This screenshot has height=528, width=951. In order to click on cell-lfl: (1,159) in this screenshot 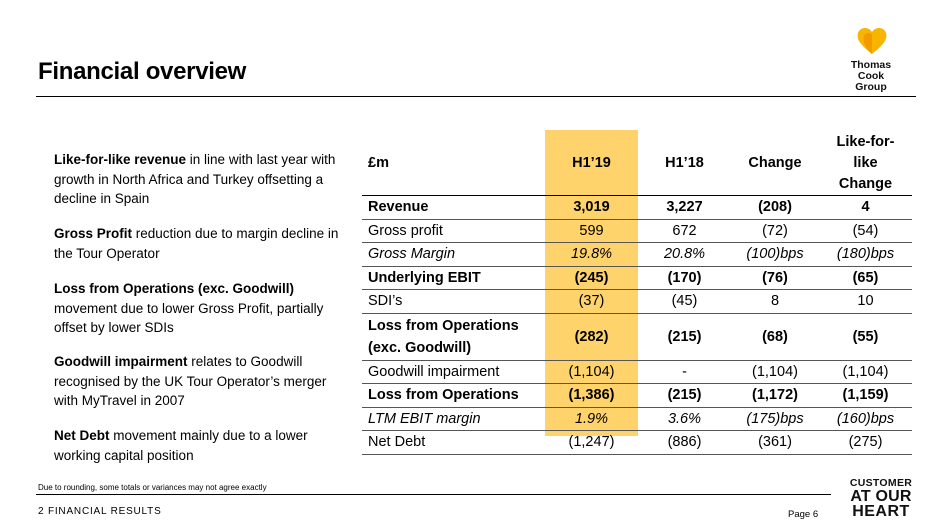, I will do `click(865, 395)`.